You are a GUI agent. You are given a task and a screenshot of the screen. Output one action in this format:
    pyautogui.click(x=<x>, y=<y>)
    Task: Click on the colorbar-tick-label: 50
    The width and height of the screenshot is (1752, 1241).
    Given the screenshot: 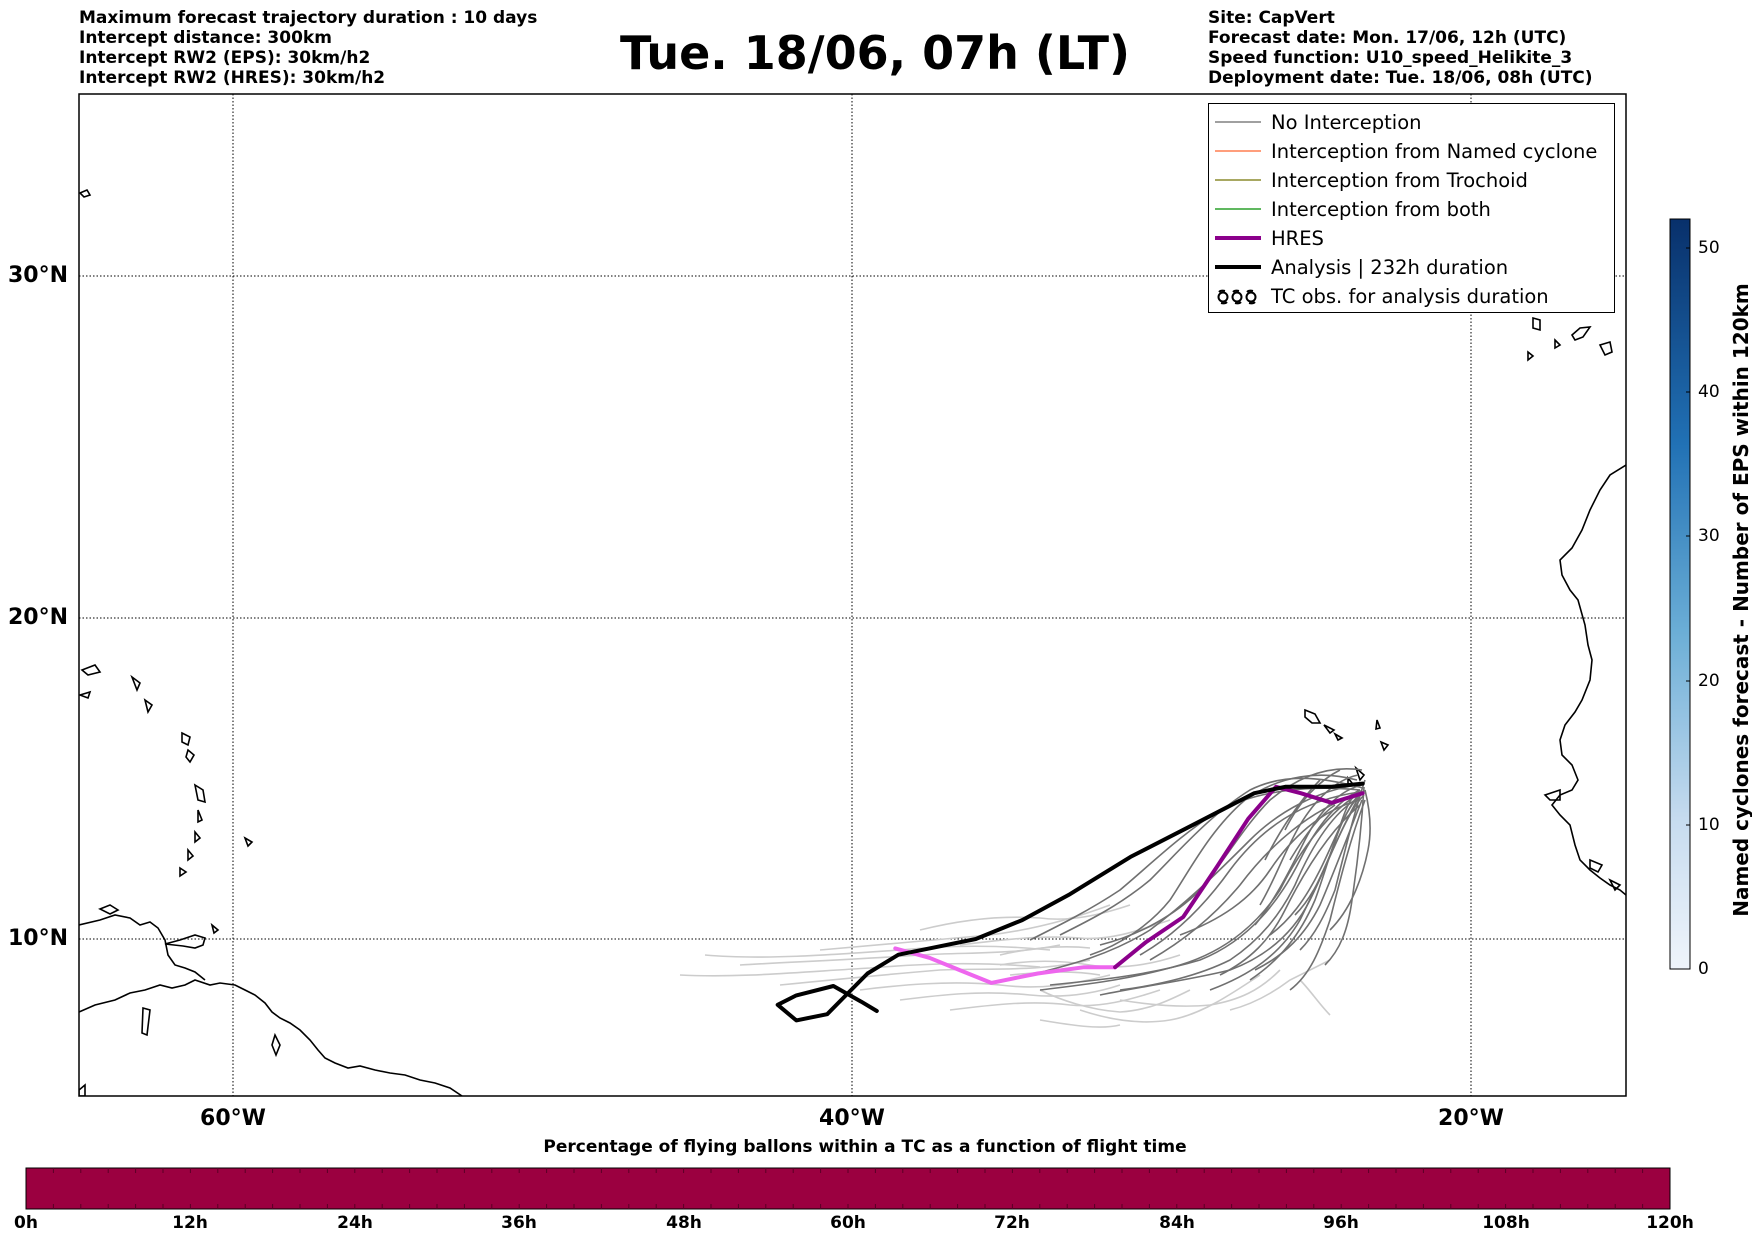 What is the action you would take?
    pyautogui.click(x=1709, y=248)
    